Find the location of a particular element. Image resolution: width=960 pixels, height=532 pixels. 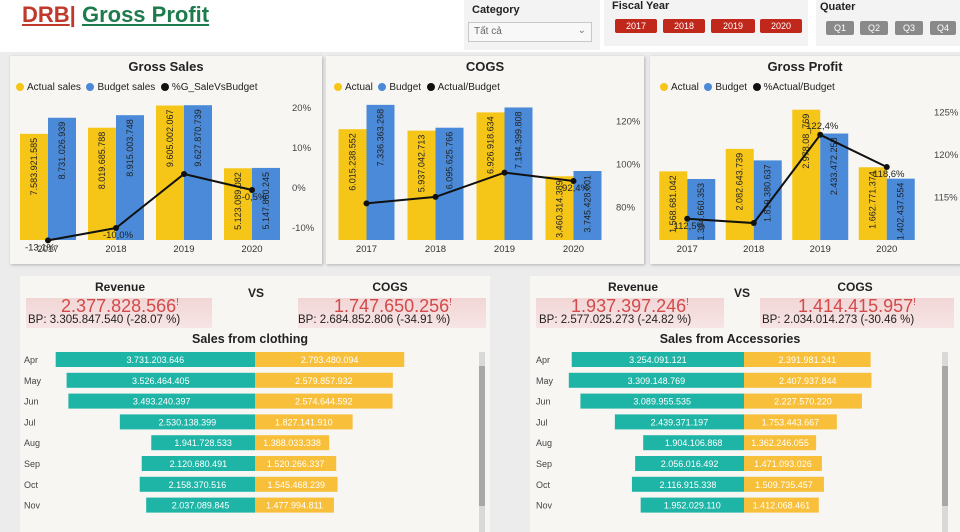

right-revenue-highlight is located at coordinates (630, 313).